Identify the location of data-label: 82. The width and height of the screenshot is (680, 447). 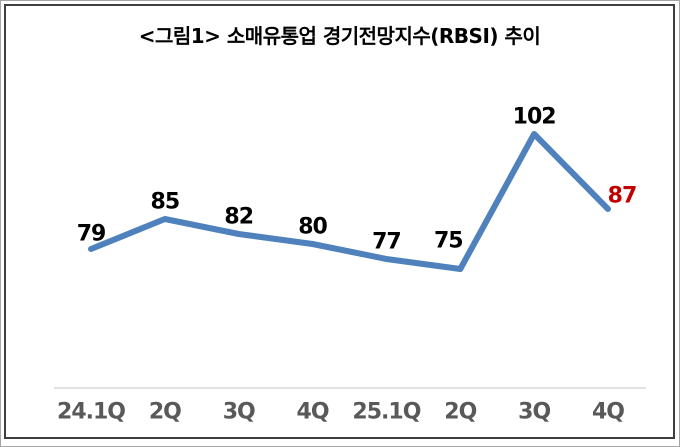
(239, 217).